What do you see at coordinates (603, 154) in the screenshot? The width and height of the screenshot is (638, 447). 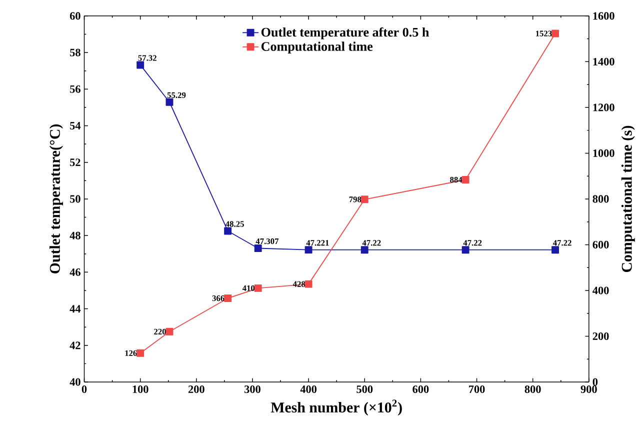 I see `y2-tick-label: 1000` at bounding box center [603, 154].